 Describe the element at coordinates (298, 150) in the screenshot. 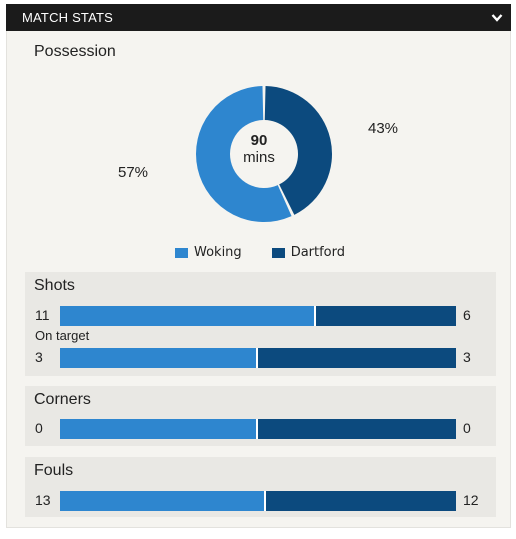

I see `possession-slice-away` at that location.